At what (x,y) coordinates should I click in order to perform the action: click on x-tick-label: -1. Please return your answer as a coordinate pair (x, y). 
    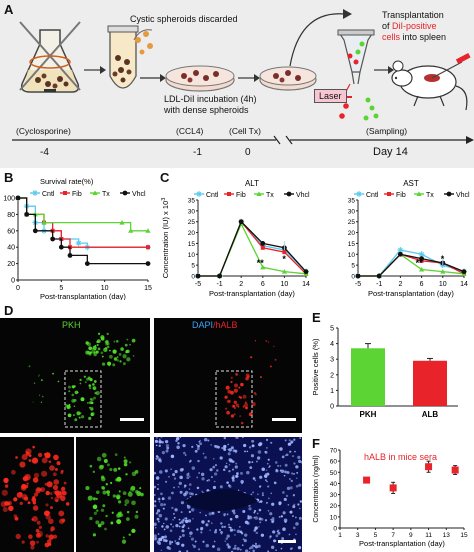
    Looking at the image, I should click on (379, 284).